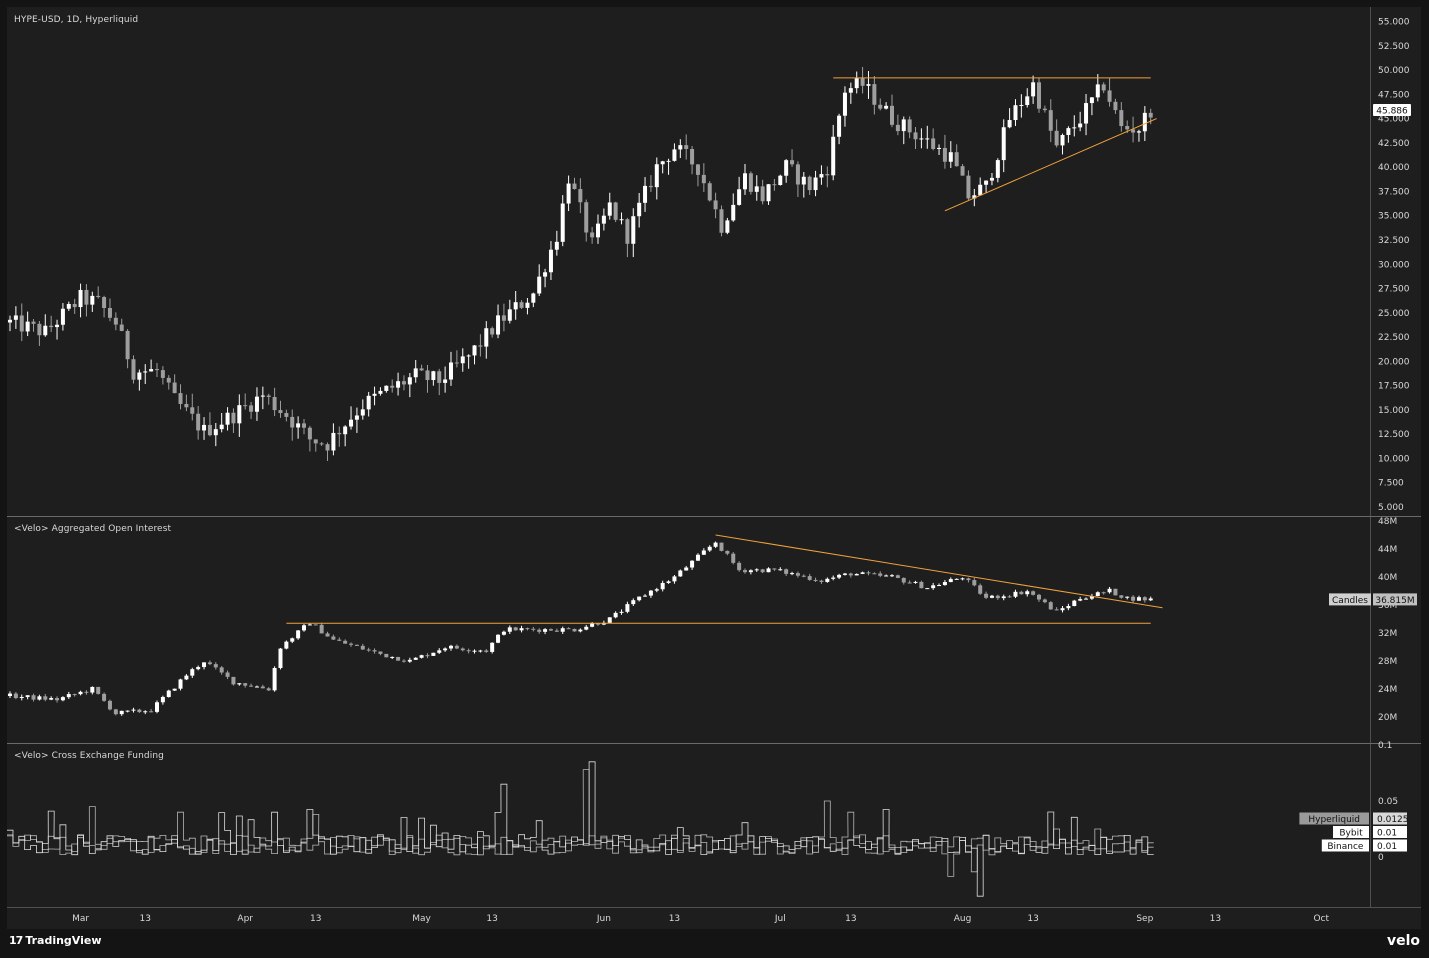 This screenshot has height=958, width=1429. What do you see at coordinates (1396, 825) in the screenshot?
I see `funding-axis-bg` at bounding box center [1396, 825].